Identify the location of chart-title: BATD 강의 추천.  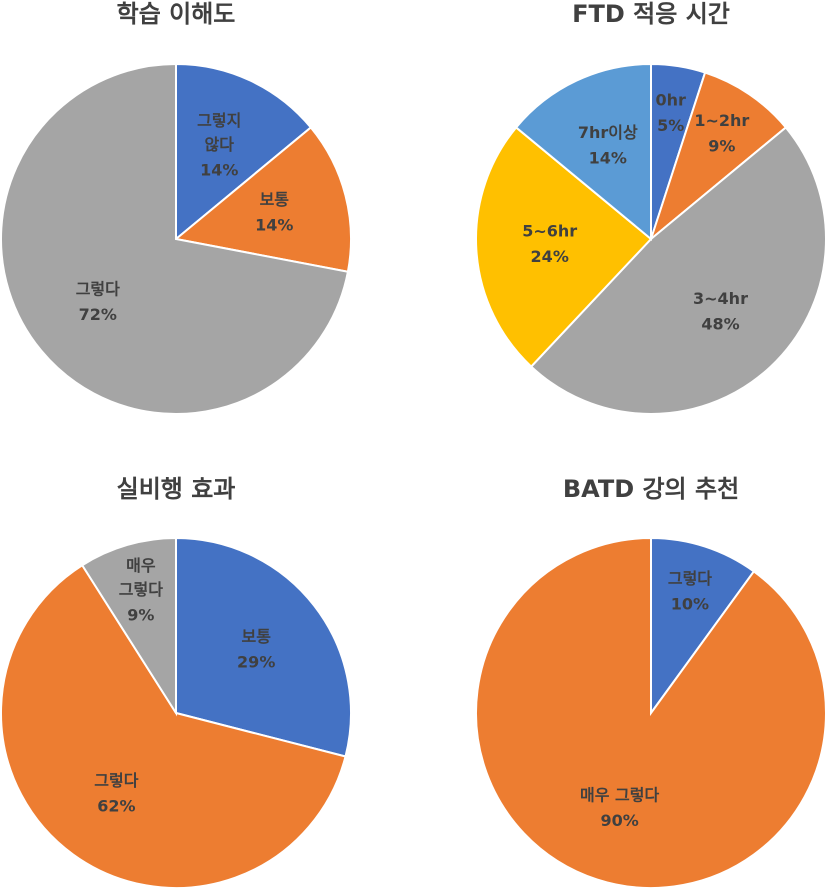
(651, 489).